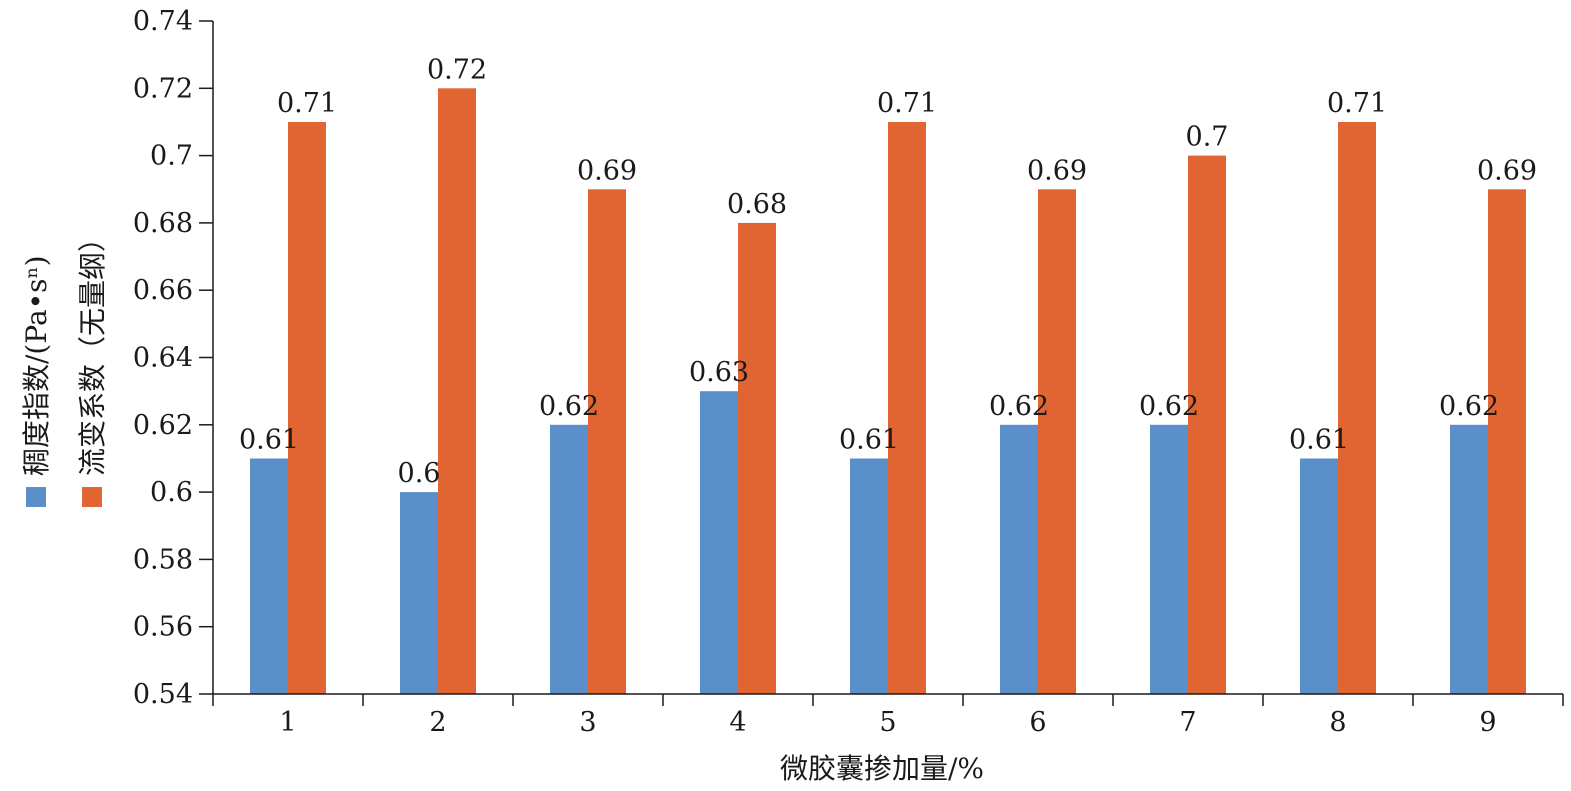  What do you see at coordinates (287, 722) in the screenshot?
I see `x-tick-label: 1` at bounding box center [287, 722].